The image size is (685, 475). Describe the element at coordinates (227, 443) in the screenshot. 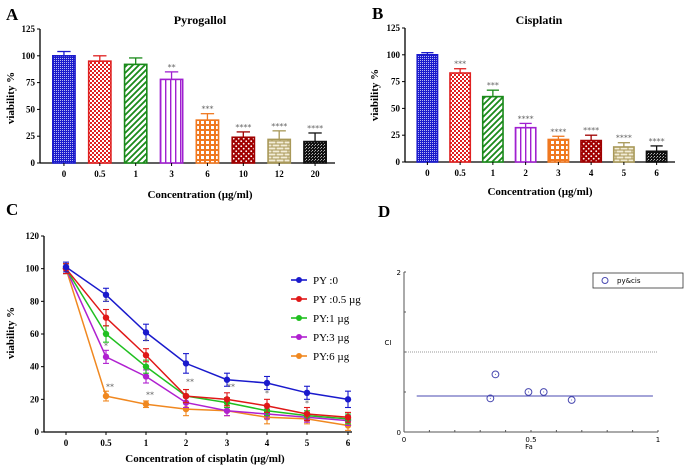

I see `x-tick-label: 3` at that location.